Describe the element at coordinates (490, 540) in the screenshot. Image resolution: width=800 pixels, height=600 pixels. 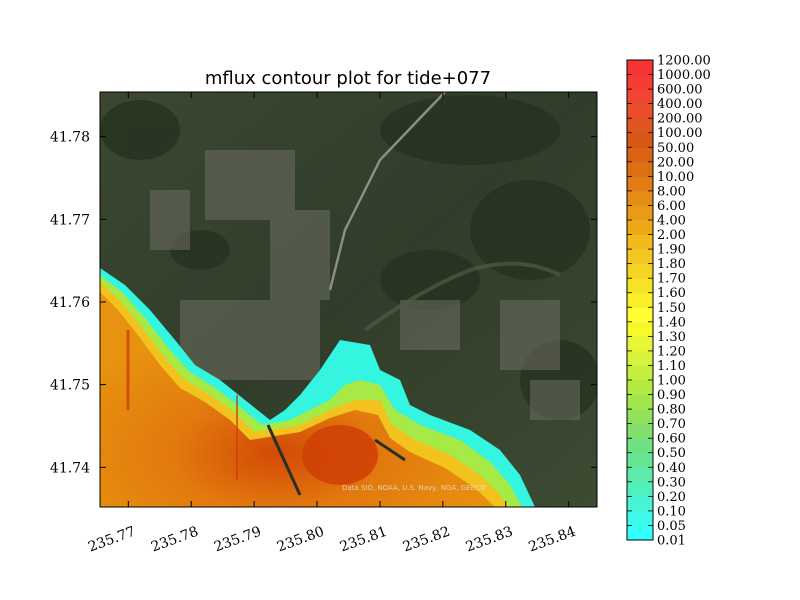
I see `x-tick-label: 235.83` at that location.